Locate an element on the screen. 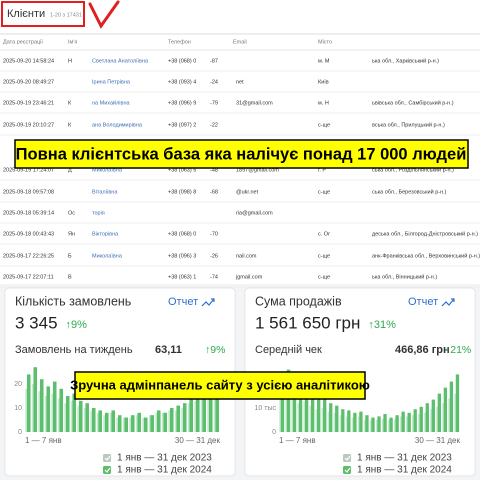  cell: 2025-09-17 22:07:11 is located at coordinates (28, 277).